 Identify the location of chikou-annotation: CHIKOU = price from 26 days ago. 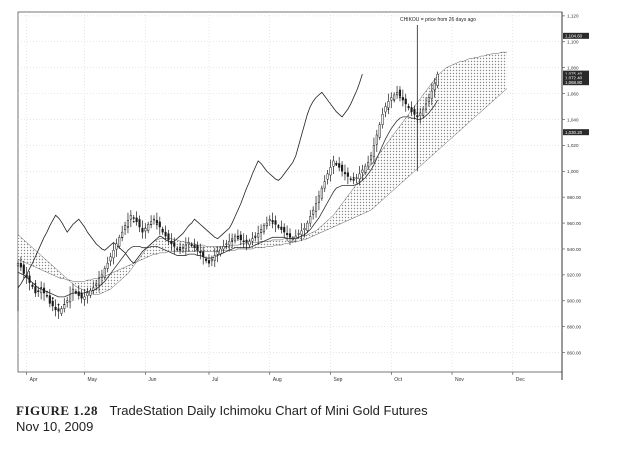
(438, 20).